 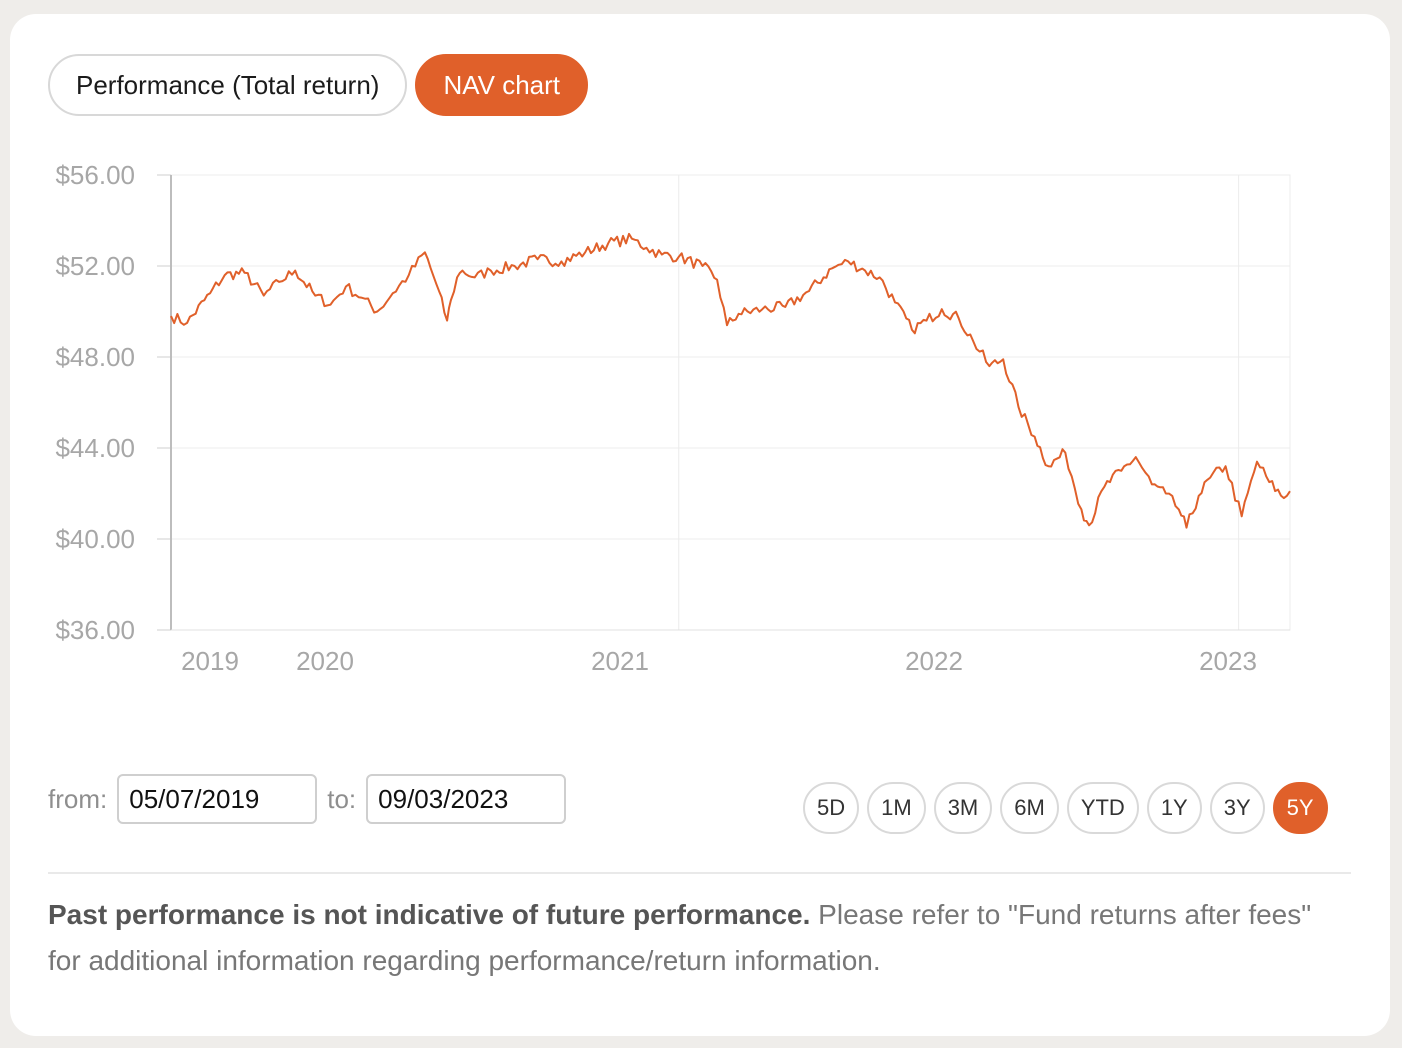 What do you see at coordinates (1102, 808) in the screenshot?
I see `range-button-ytd: YTD` at bounding box center [1102, 808].